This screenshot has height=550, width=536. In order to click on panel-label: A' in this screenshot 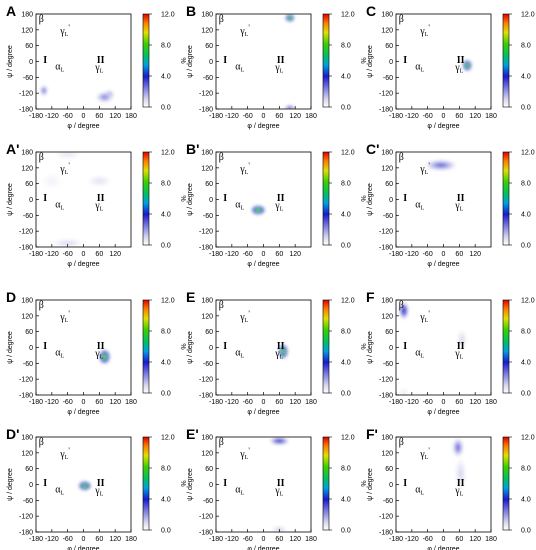, I will do `click(12, 149)`.